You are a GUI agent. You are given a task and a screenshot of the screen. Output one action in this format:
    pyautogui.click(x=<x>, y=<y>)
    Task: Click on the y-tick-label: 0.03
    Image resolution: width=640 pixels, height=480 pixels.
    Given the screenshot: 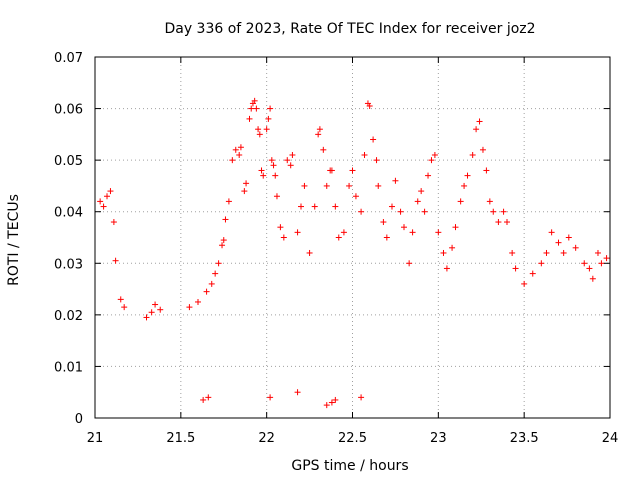 What is the action you would take?
    pyautogui.click(x=68, y=264)
    